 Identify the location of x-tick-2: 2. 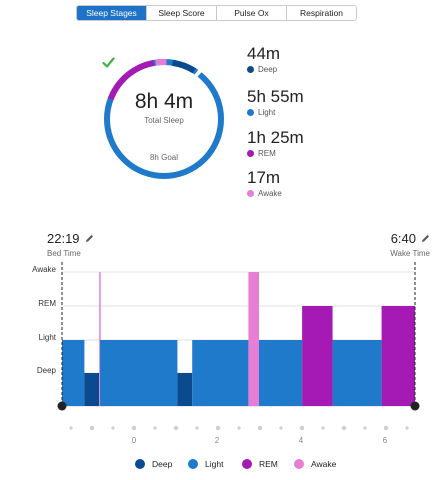
(217, 440).